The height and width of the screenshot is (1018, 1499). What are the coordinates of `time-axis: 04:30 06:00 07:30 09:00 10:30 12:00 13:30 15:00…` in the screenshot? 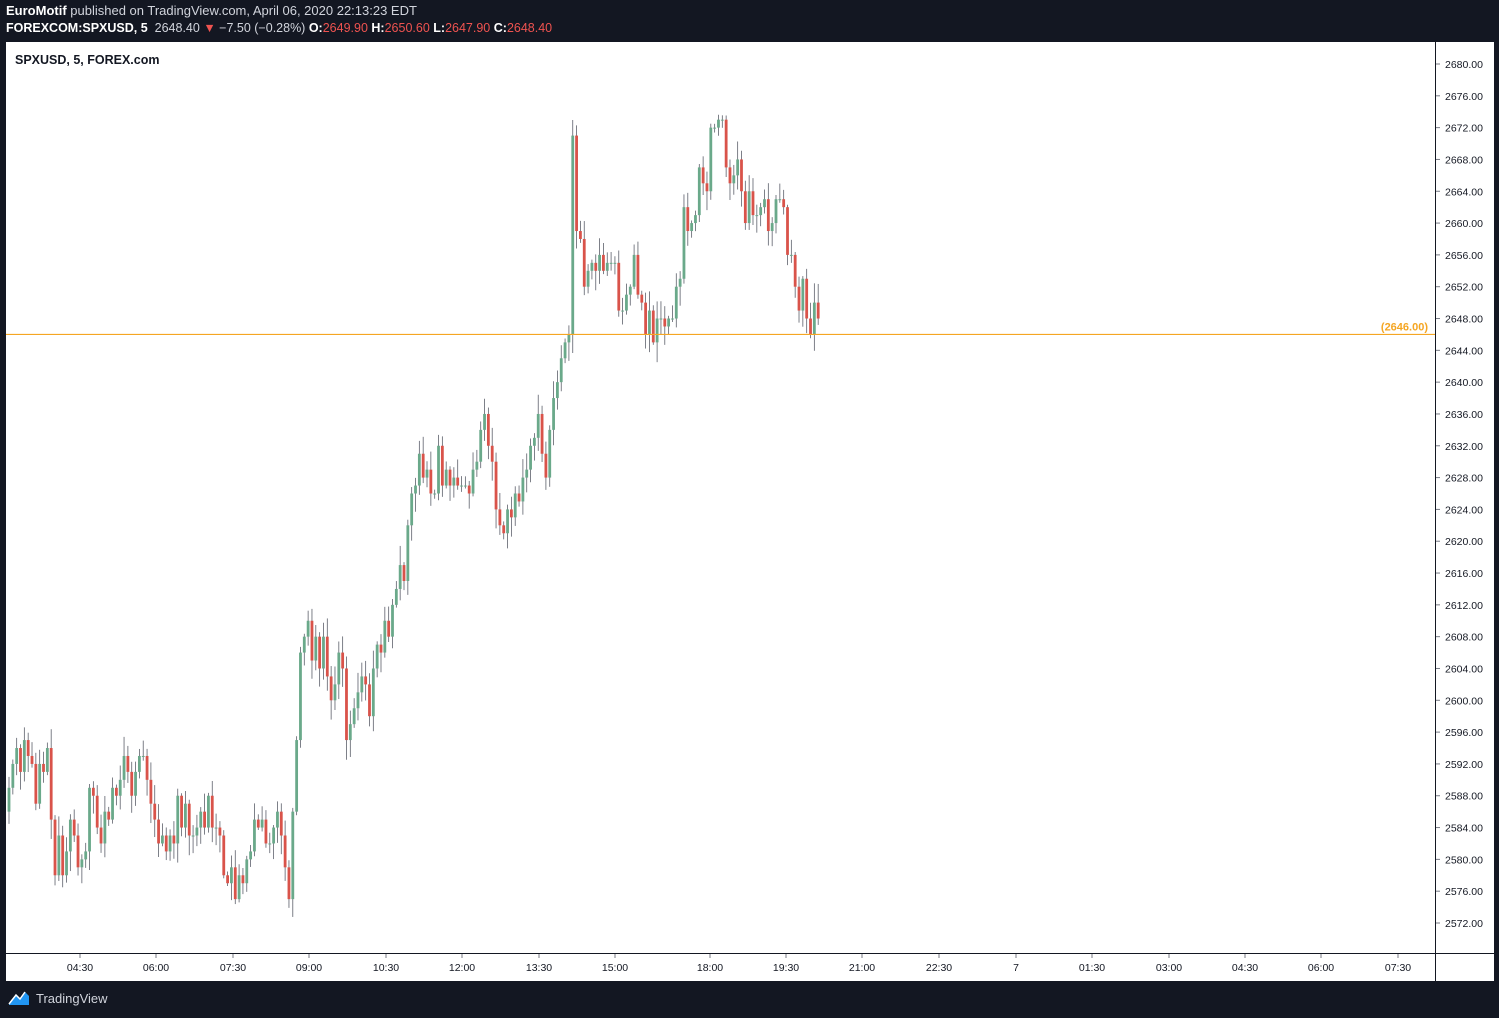 It's located at (720, 967).